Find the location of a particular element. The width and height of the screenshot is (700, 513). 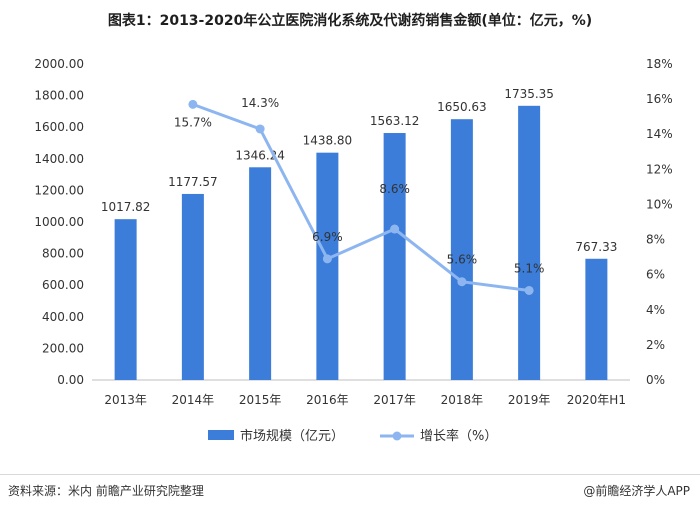

x-tick-label: 2016年 is located at coordinates (327, 400).